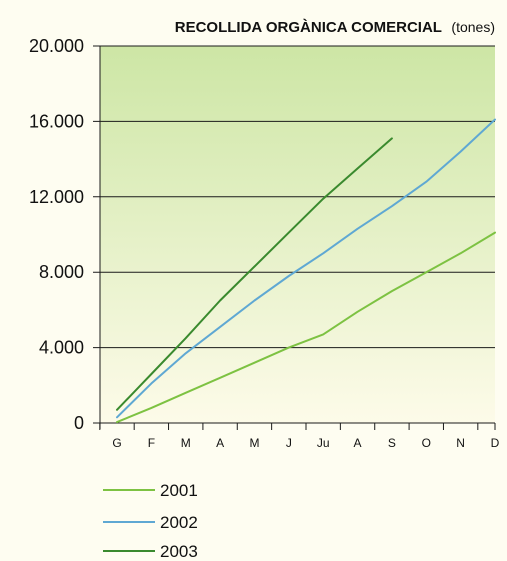 The height and width of the screenshot is (561, 507). What do you see at coordinates (426, 443) in the screenshot?
I see `x-tick-label: O` at bounding box center [426, 443].